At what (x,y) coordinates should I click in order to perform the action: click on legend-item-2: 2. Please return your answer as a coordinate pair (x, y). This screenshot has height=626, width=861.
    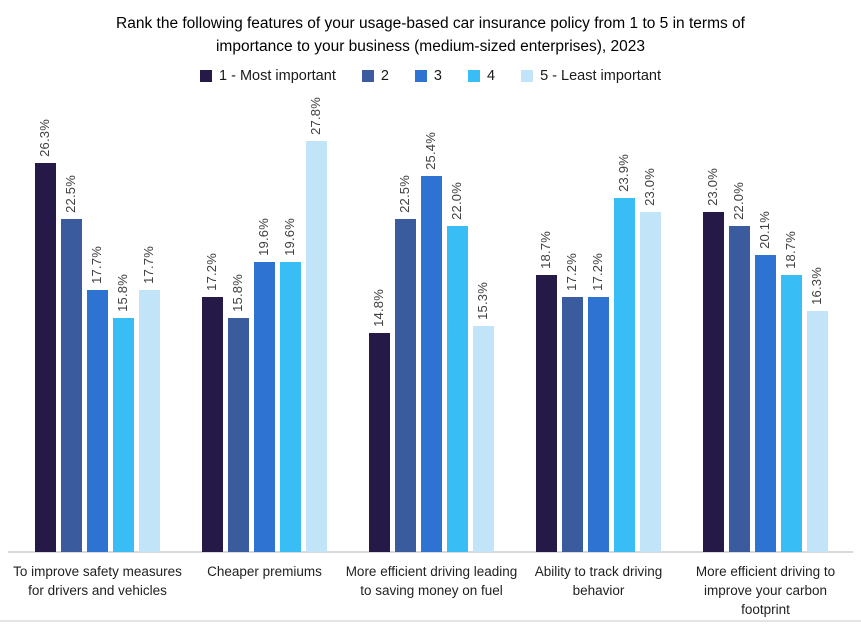
    Looking at the image, I should click on (375, 76).